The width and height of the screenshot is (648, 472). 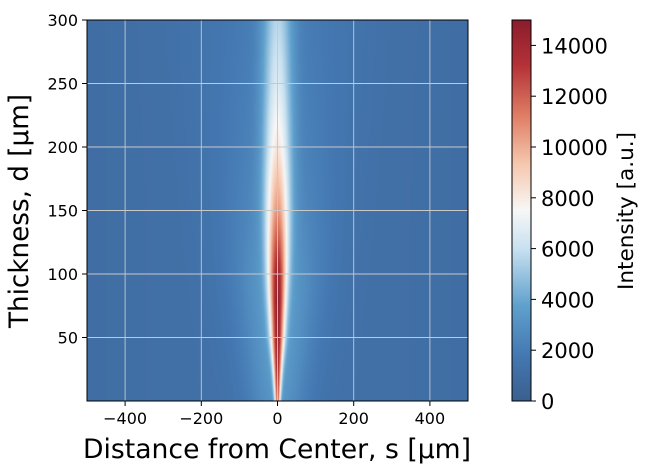 I want to click on y-tick-label: 150, so click(x=62, y=211).